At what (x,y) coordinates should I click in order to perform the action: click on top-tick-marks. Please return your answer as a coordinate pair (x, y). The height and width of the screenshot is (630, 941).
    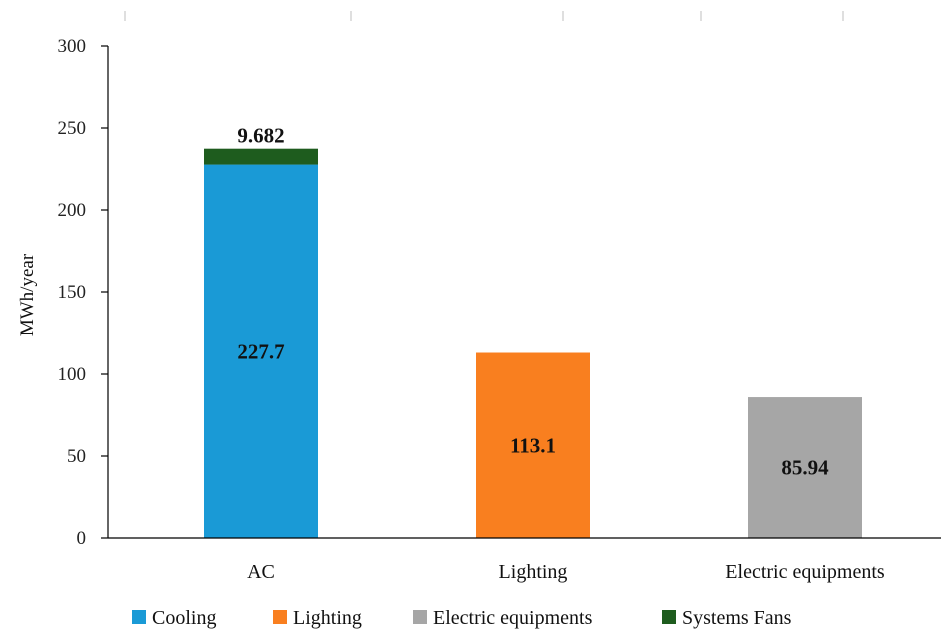
    Looking at the image, I should click on (484, 16).